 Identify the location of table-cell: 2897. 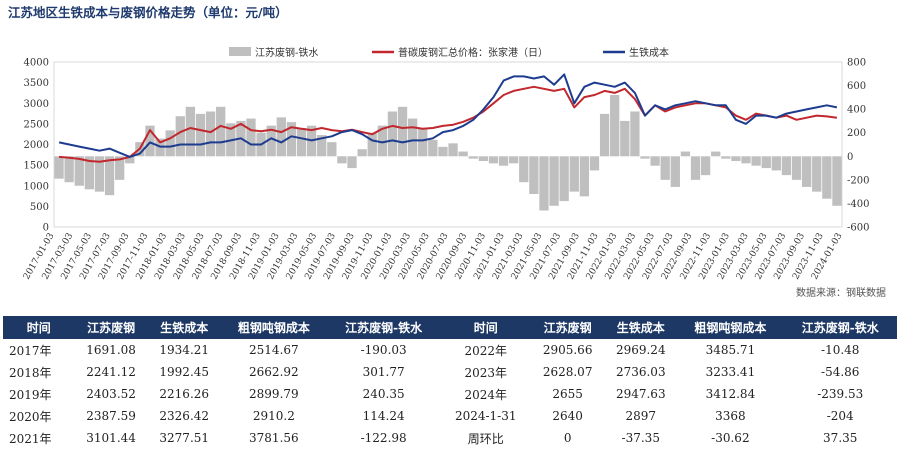
(641, 416).